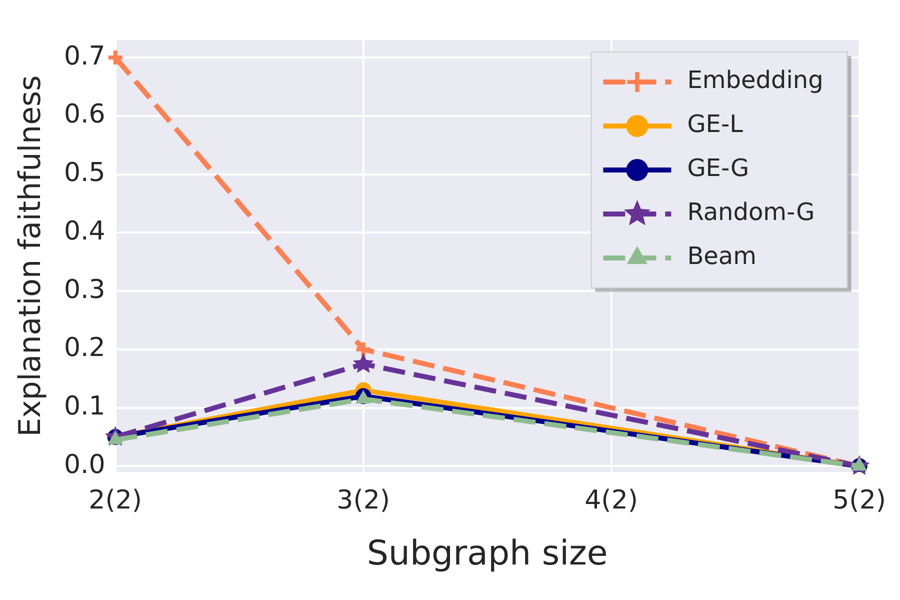 The image size is (900, 600). What do you see at coordinates (85, 407) in the screenshot?
I see `y-tick-label: 0.1` at bounding box center [85, 407].